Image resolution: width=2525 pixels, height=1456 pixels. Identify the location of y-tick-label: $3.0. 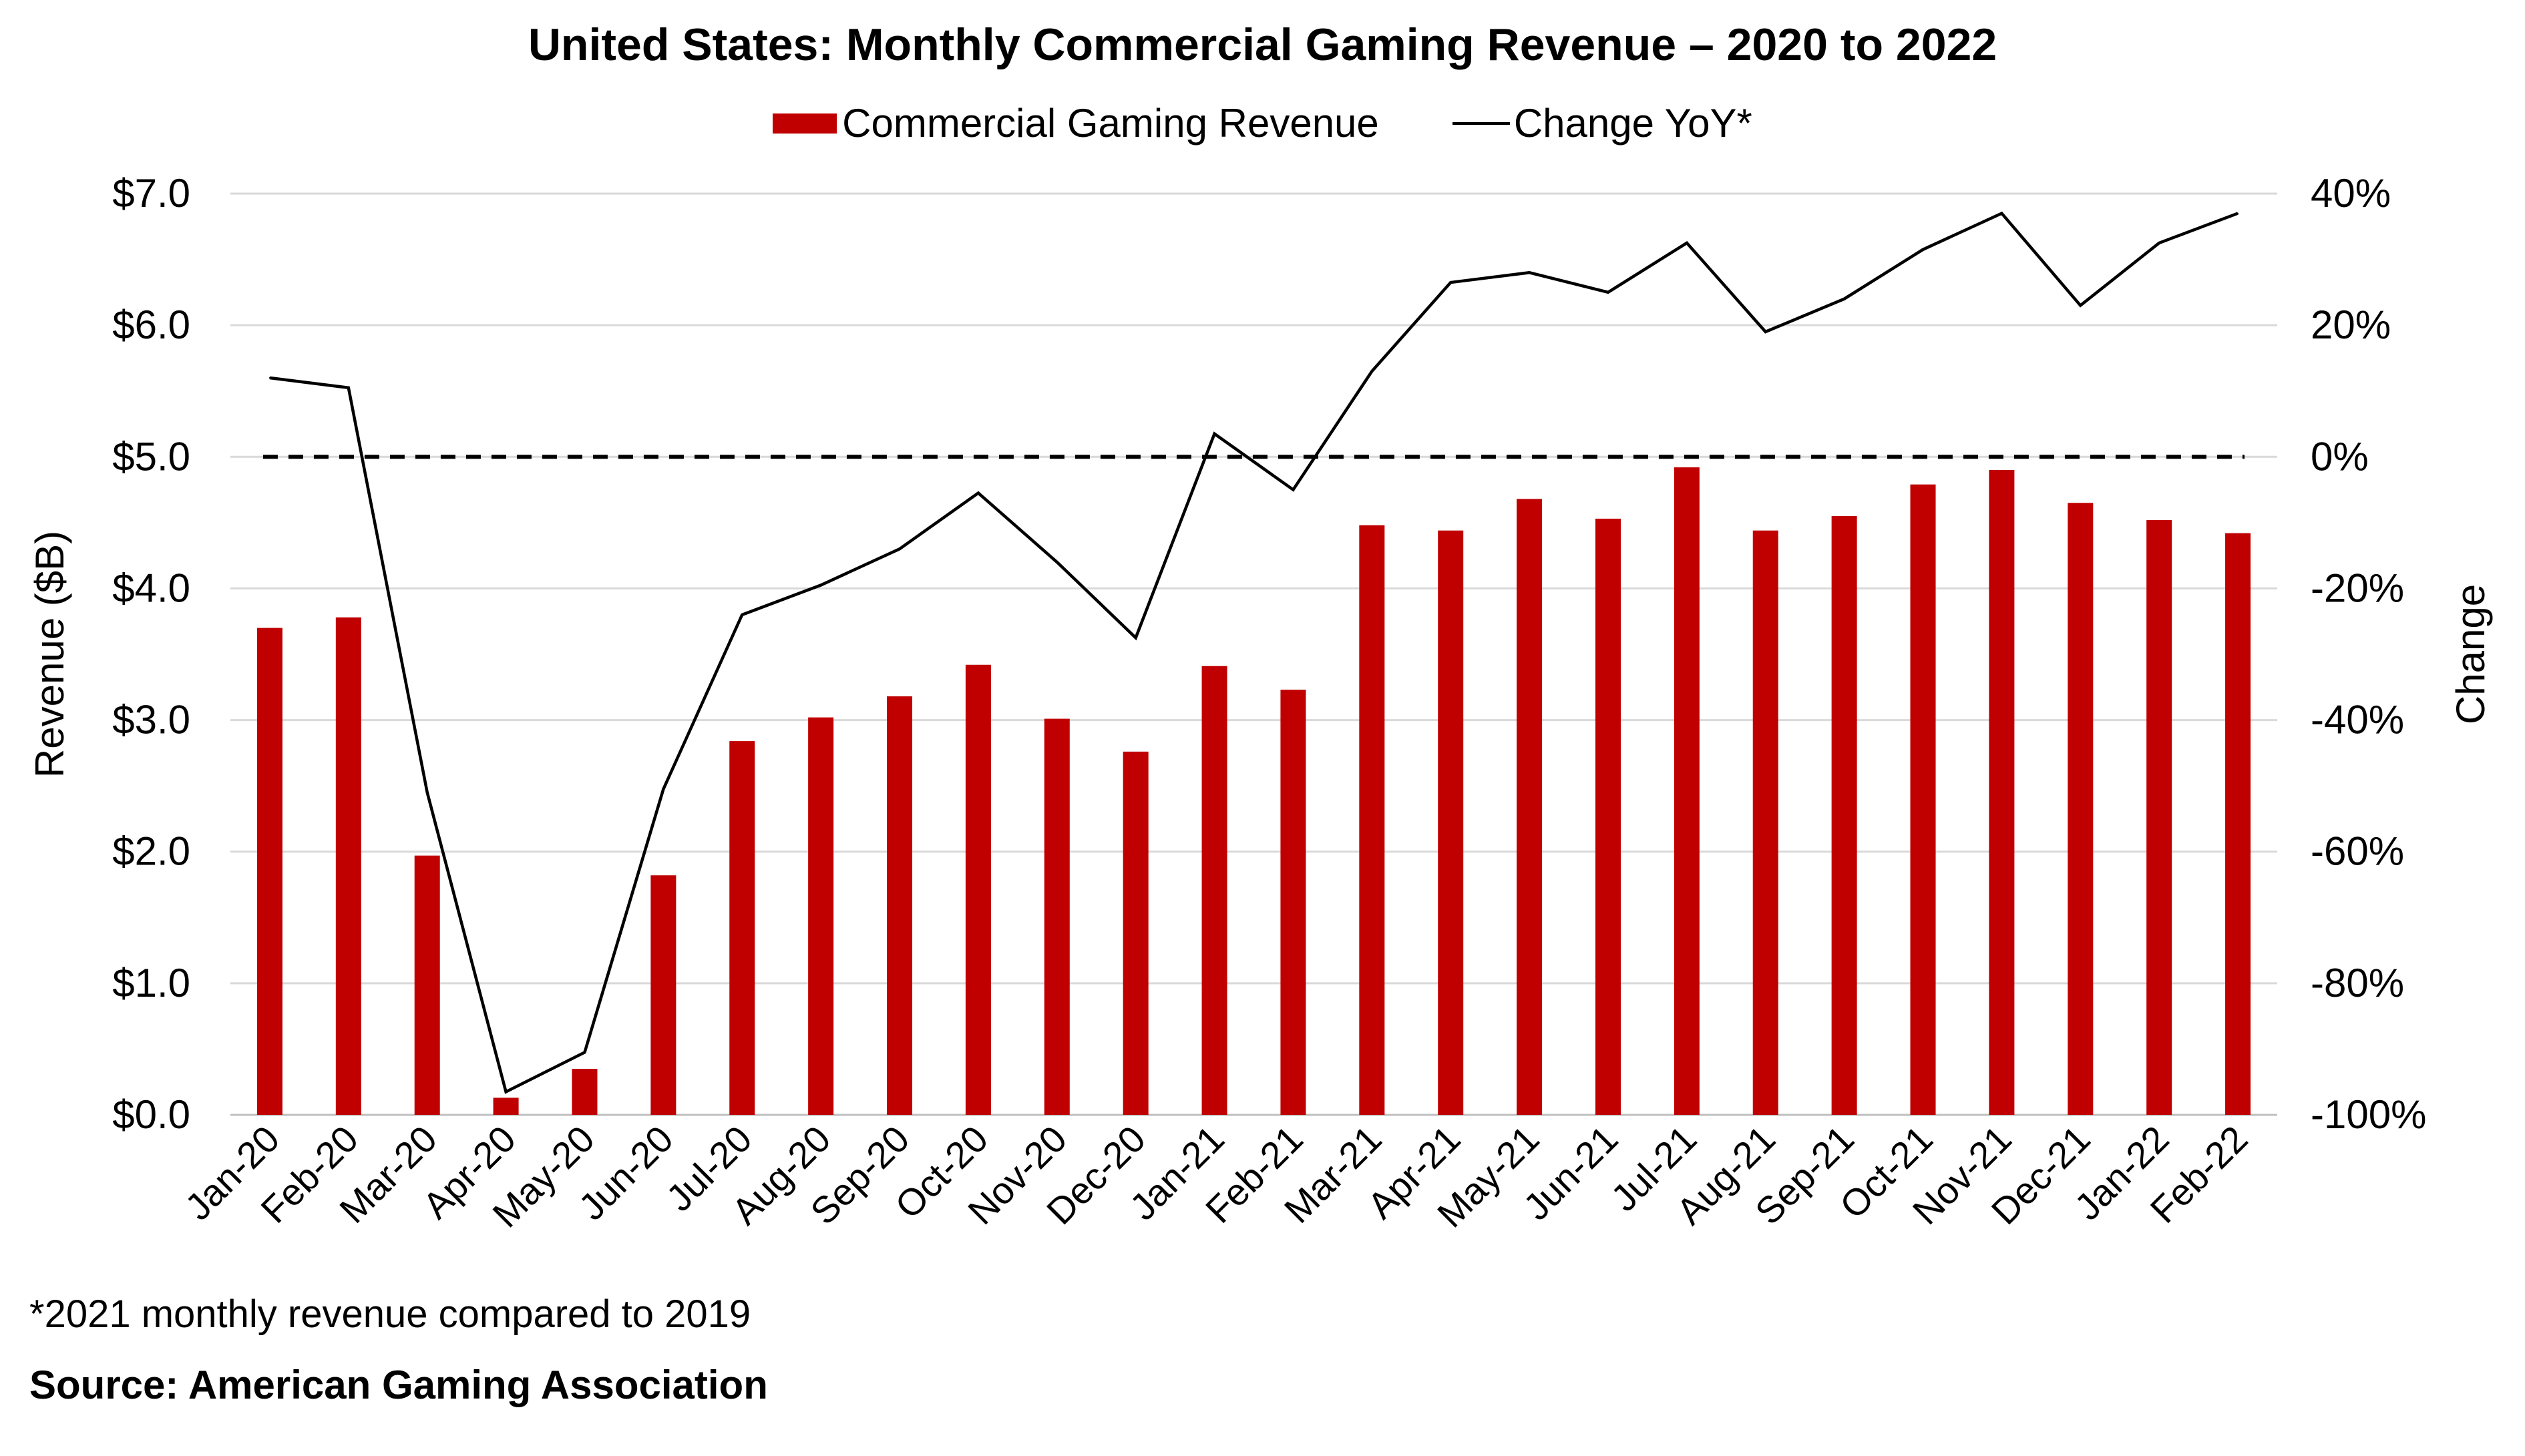
(151, 720).